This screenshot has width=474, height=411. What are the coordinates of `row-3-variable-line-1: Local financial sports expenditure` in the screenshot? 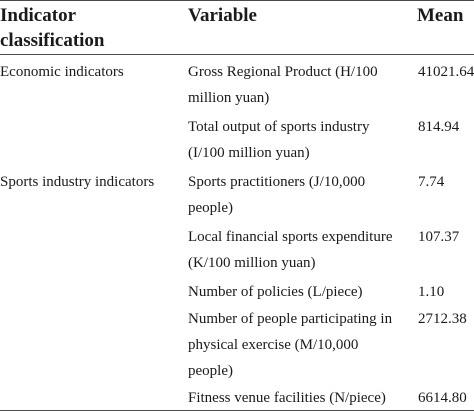 It's located at (290, 237).